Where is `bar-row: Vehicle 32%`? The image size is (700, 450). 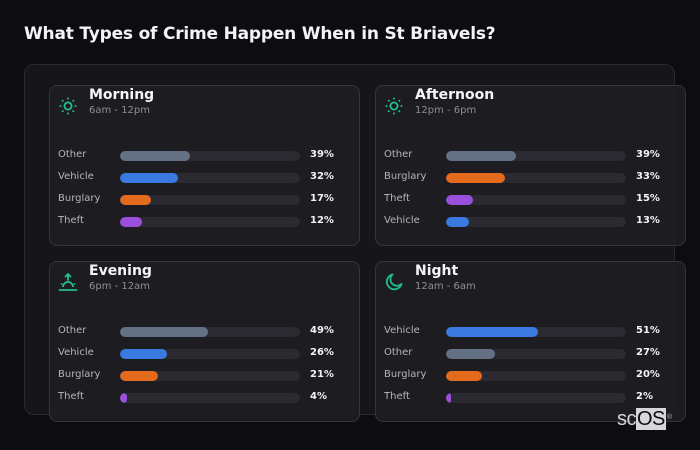
bar-row: Vehicle 32% is located at coordinates (205, 181).